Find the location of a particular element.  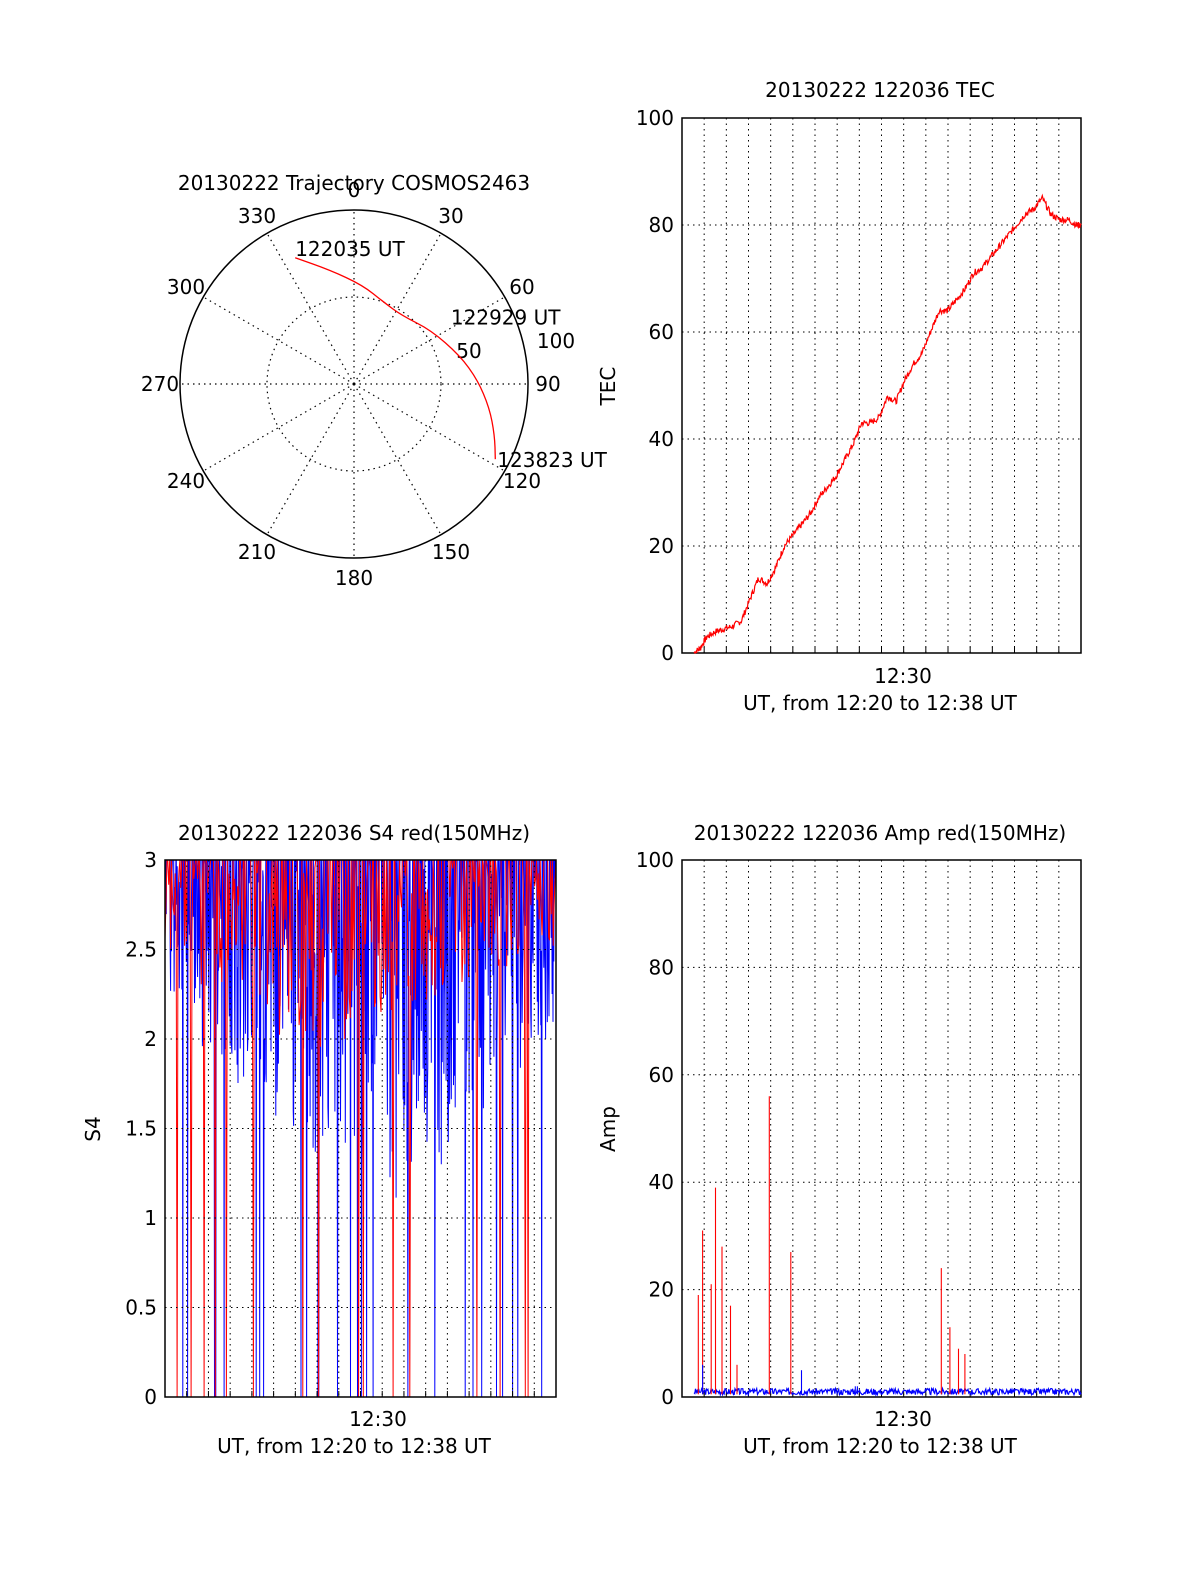

y-tick-label: 1.5 is located at coordinates (141, 1129).